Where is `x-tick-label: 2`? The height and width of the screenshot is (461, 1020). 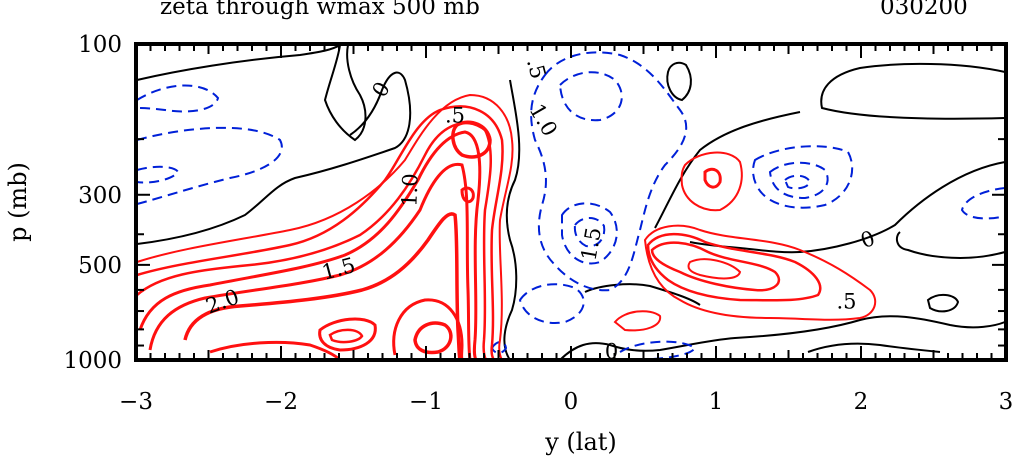
x-tick-label: 2 is located at coordinates (861, 402).